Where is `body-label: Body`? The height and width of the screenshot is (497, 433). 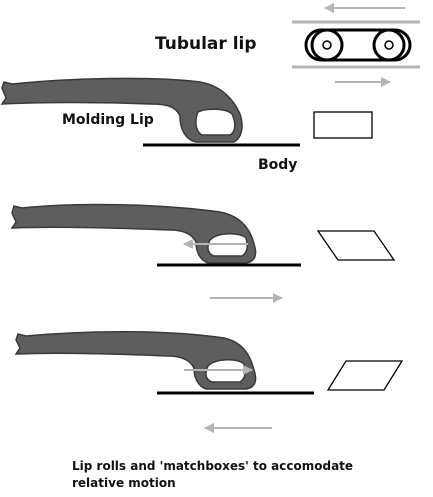
body-label: Body is located at coordinates (277, 165).